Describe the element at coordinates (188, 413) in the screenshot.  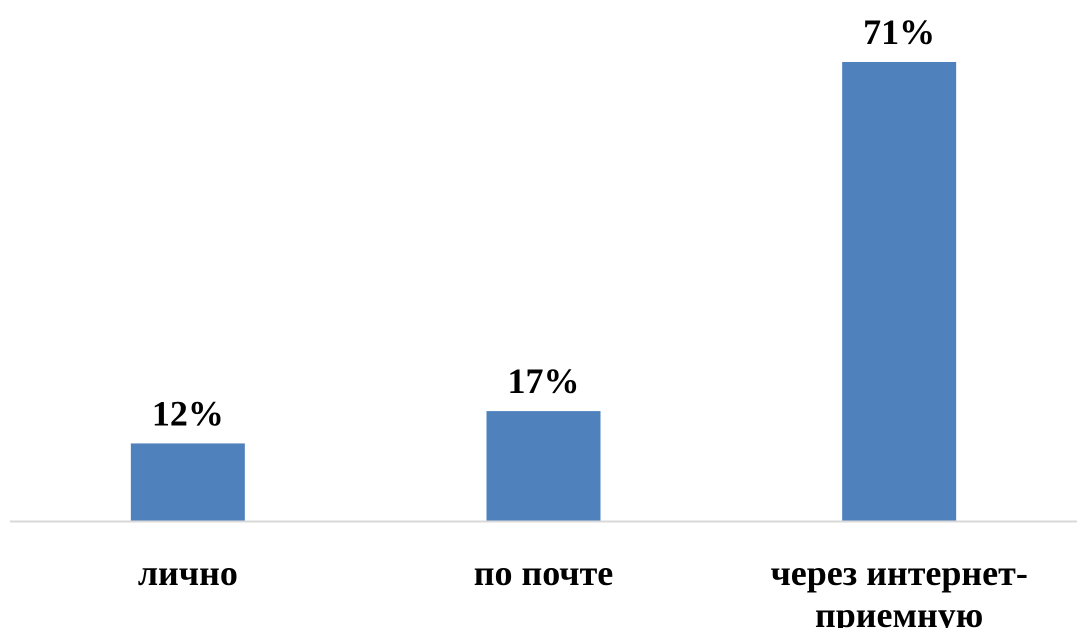
I see `data-label: 12%` at that location.